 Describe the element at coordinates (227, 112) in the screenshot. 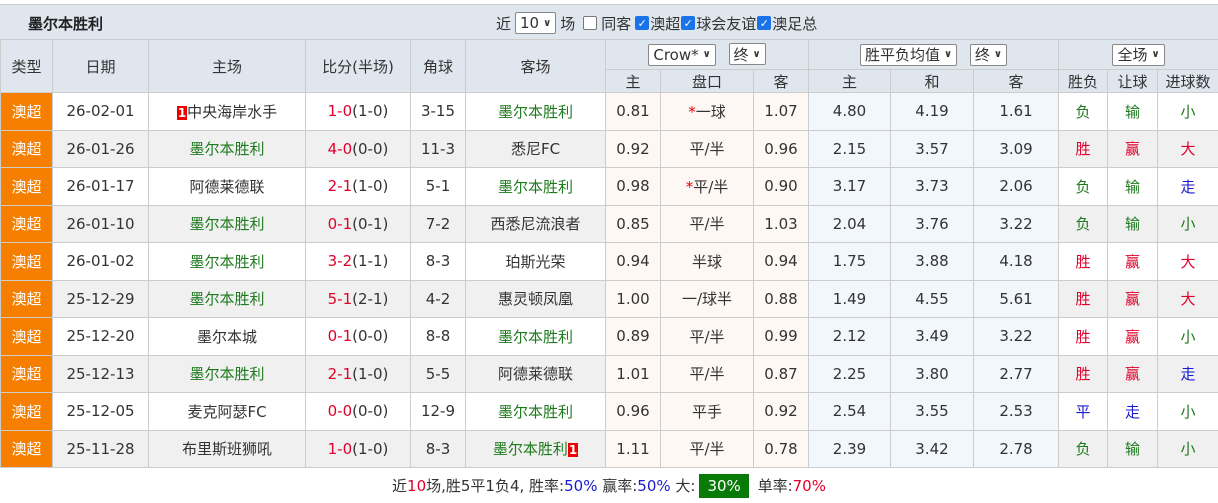

I see `home-team: 1中央海岸水手` at that location.